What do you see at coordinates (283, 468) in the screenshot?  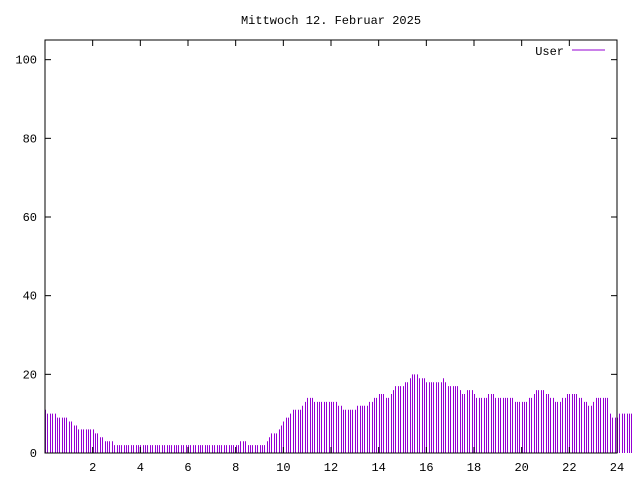 I see `x-tick-label: 10` at bounding box center [283, 468].